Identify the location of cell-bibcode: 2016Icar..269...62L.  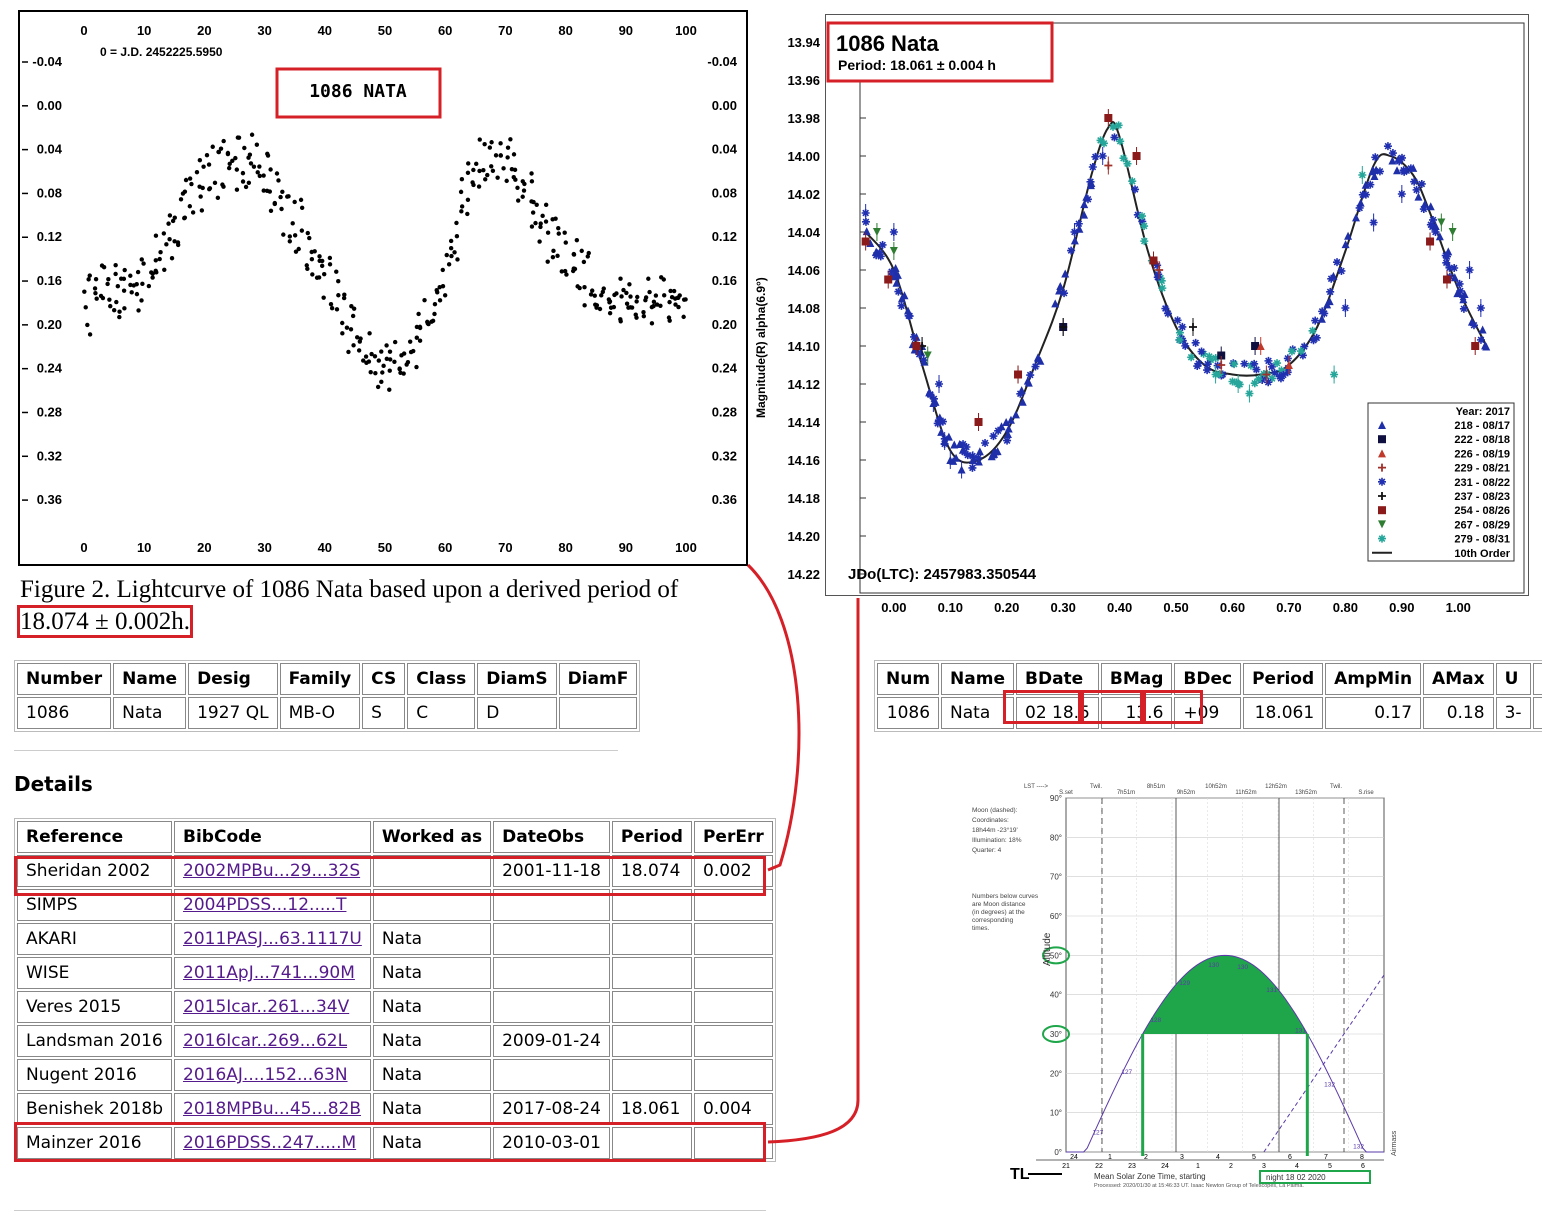
(272, 1041).